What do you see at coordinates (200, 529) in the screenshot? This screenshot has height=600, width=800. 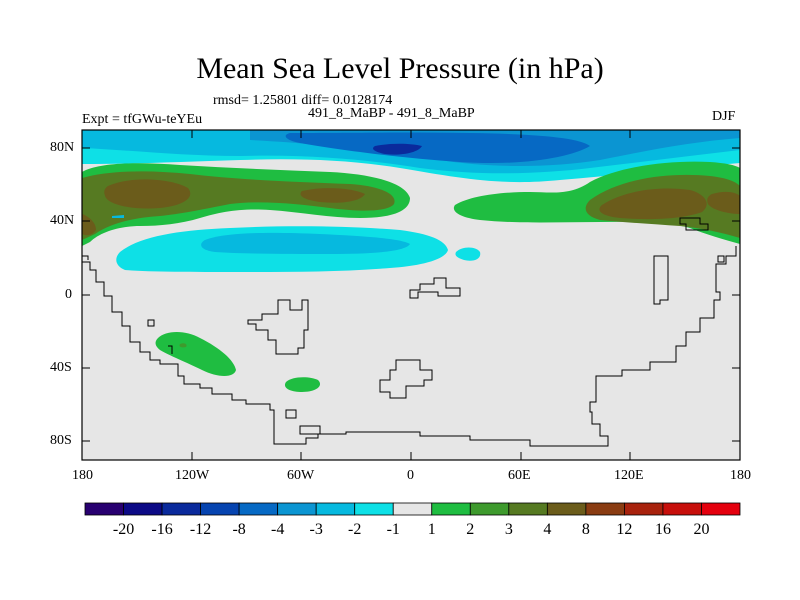 I see `colorbar-label: -12` at bounding box center [200, 529].